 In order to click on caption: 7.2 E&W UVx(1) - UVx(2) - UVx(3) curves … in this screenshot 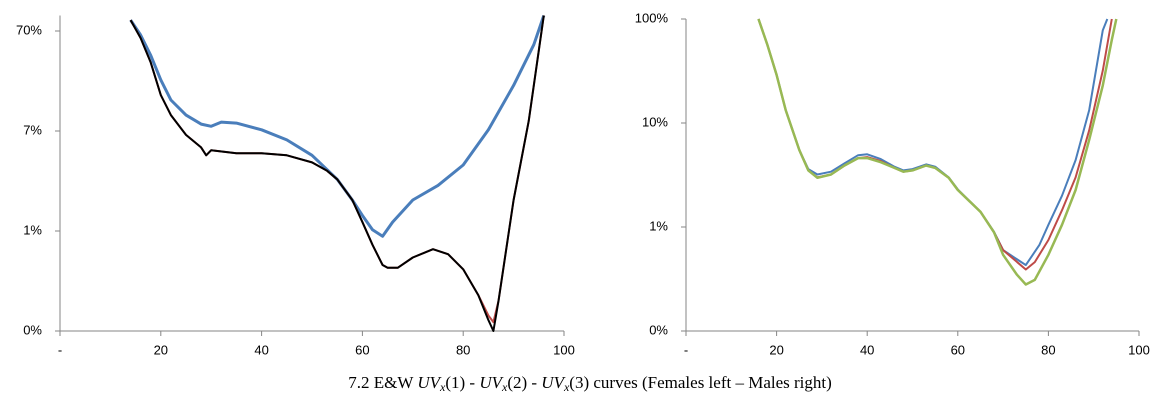, I will do `click(590, 383)`.